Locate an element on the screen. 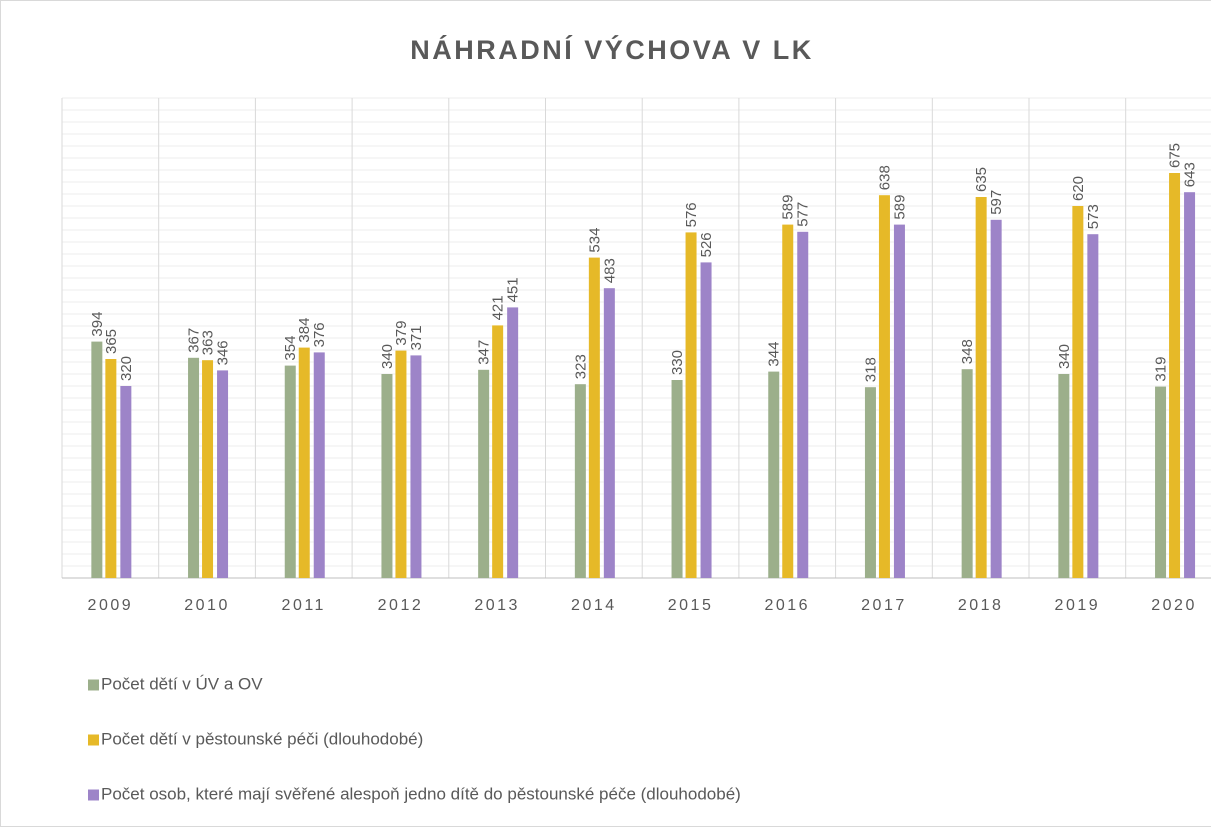 This screenshot has width=1211, height=827. data-label: 323 is located at coordinates (580, 366).